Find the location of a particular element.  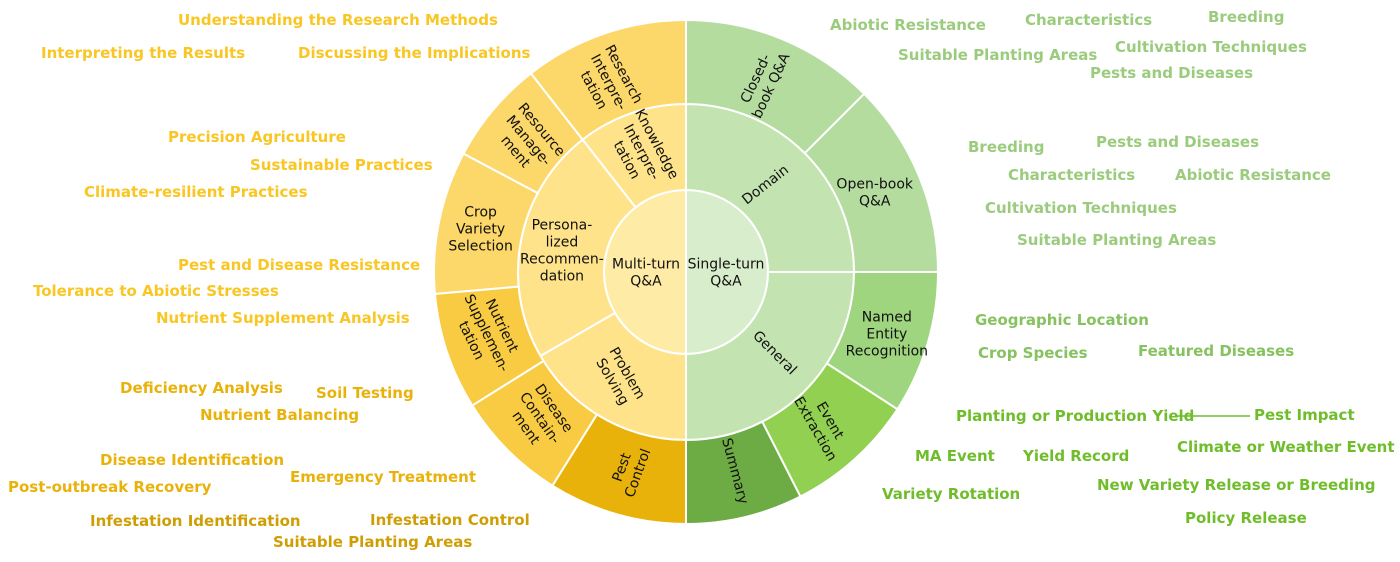

center-label-multi-turn: Multi-turn Q&A is located at coordinates (646, 273).